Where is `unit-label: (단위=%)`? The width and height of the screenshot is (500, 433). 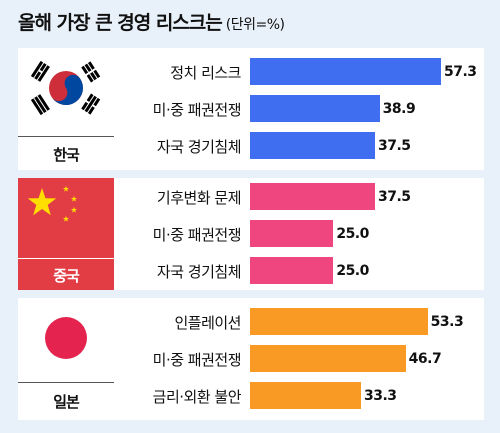 unit-label: (단위=%) is located at coordinates (255, 25).